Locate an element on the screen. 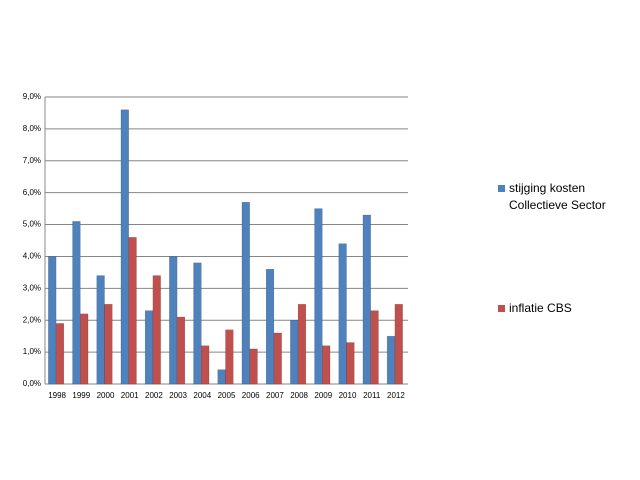 The image size is (640, 480). y-tick-label: 5,0% is located at coordinates (32, 224).